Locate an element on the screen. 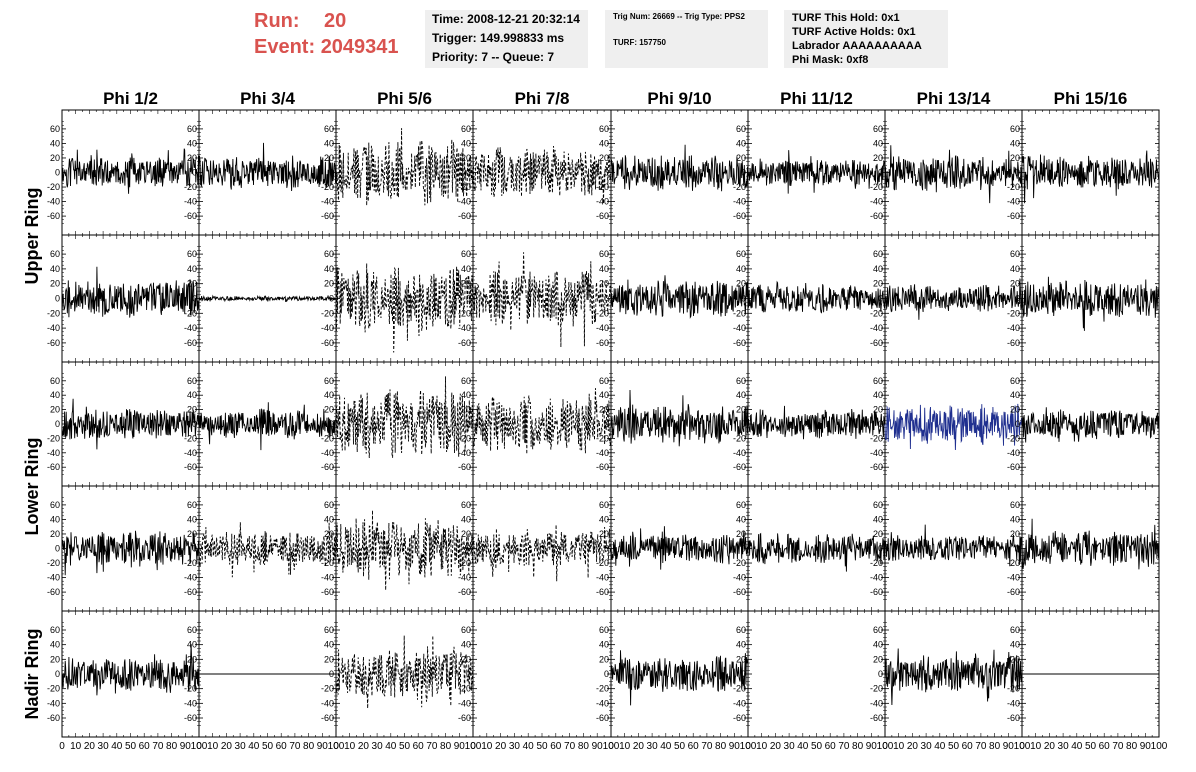 Image resolution: width=1196 pixels, height=772 pixels. panel-r2-c7: -60 -40 -20 0 20 40 60 is located at coordinates (946, 298).